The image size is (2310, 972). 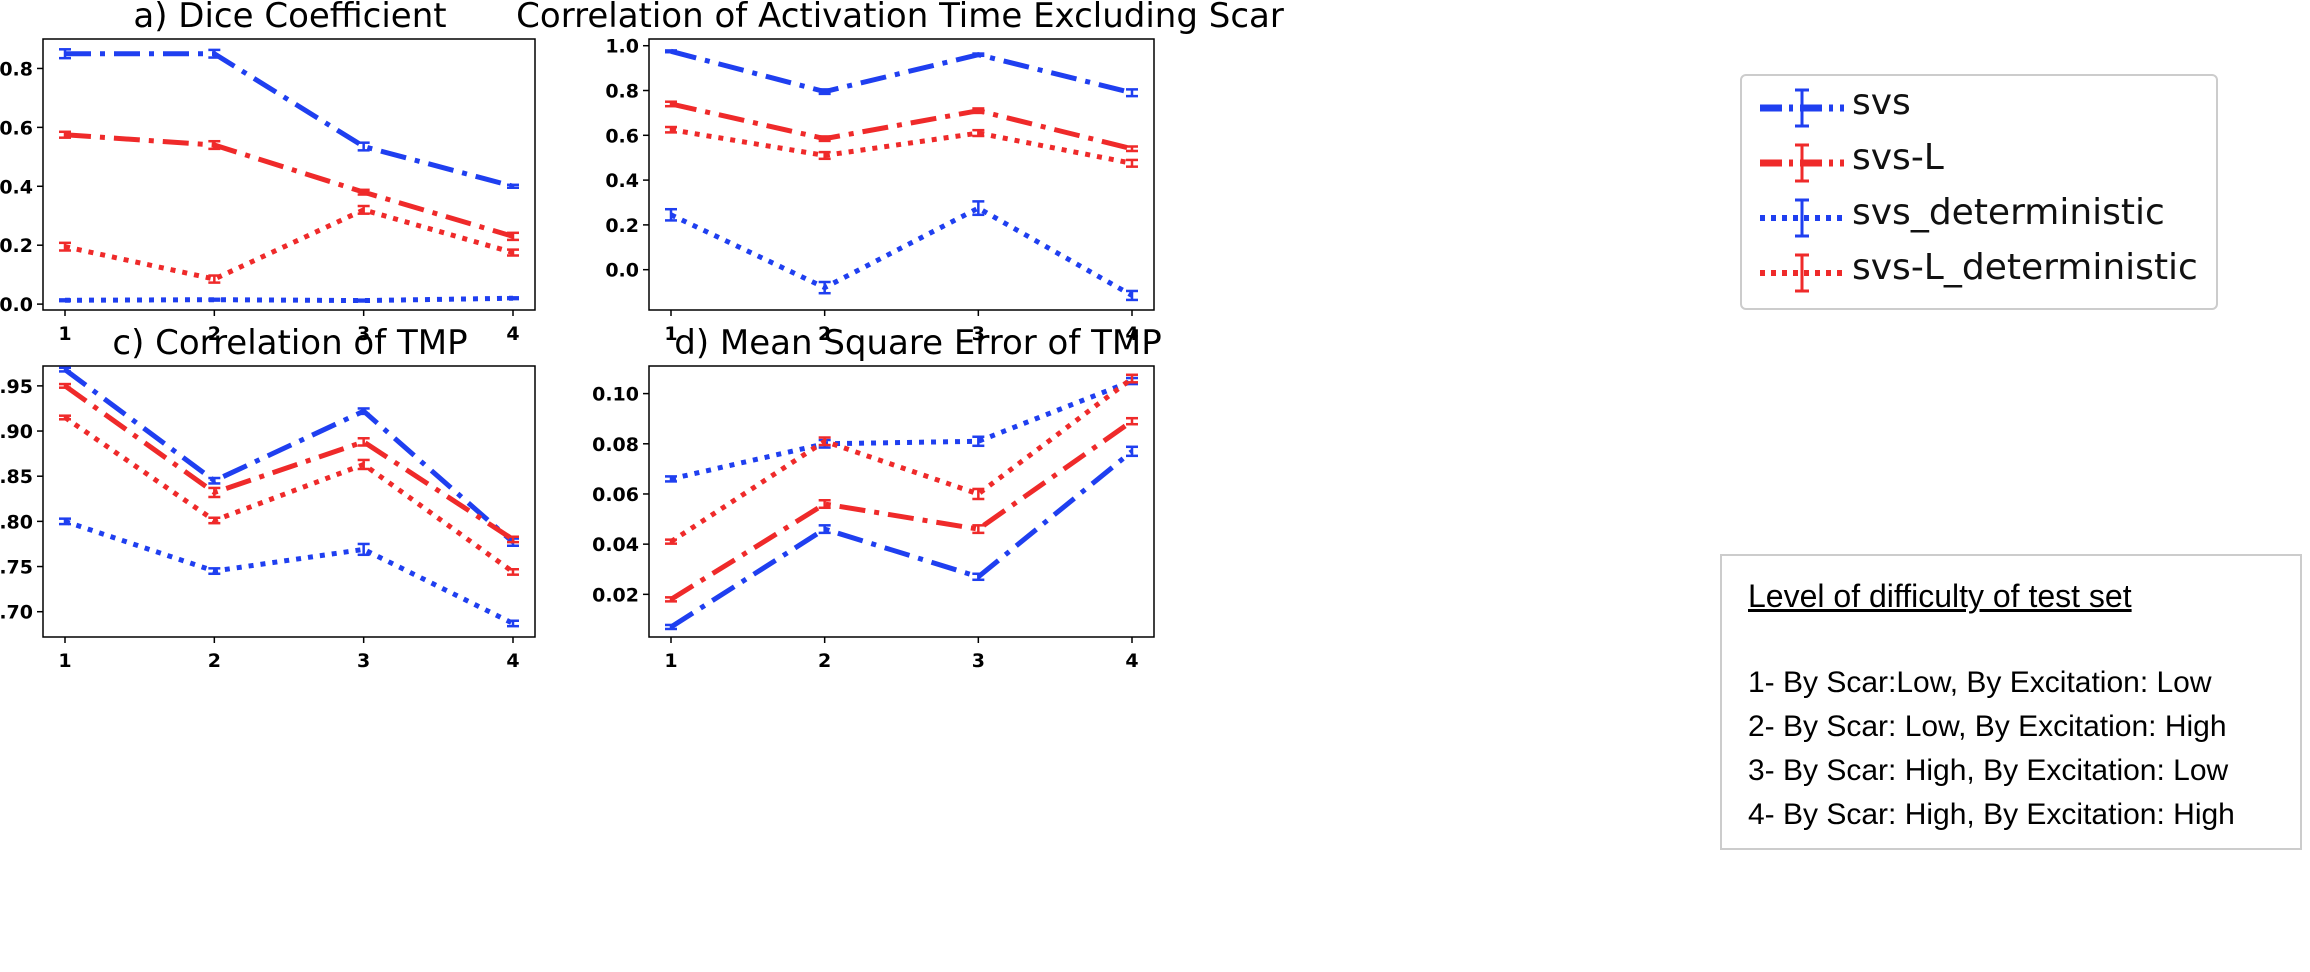 What do you see at coordinates (289, 343) in the screenshot?
I see `chart-title: c) Correlation of TMP` at bounding box center [289, 343].